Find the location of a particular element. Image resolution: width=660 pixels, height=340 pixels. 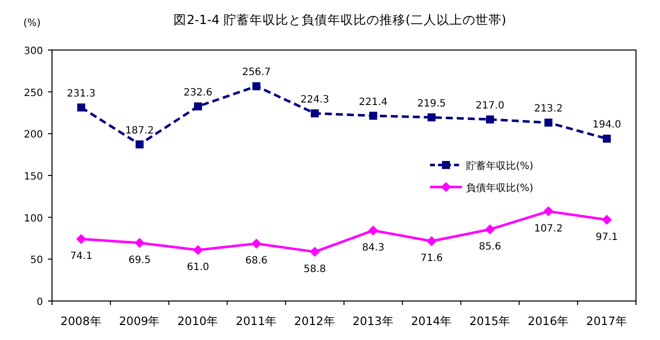

data-label: 85.6 is located at coordinates (490, 246).